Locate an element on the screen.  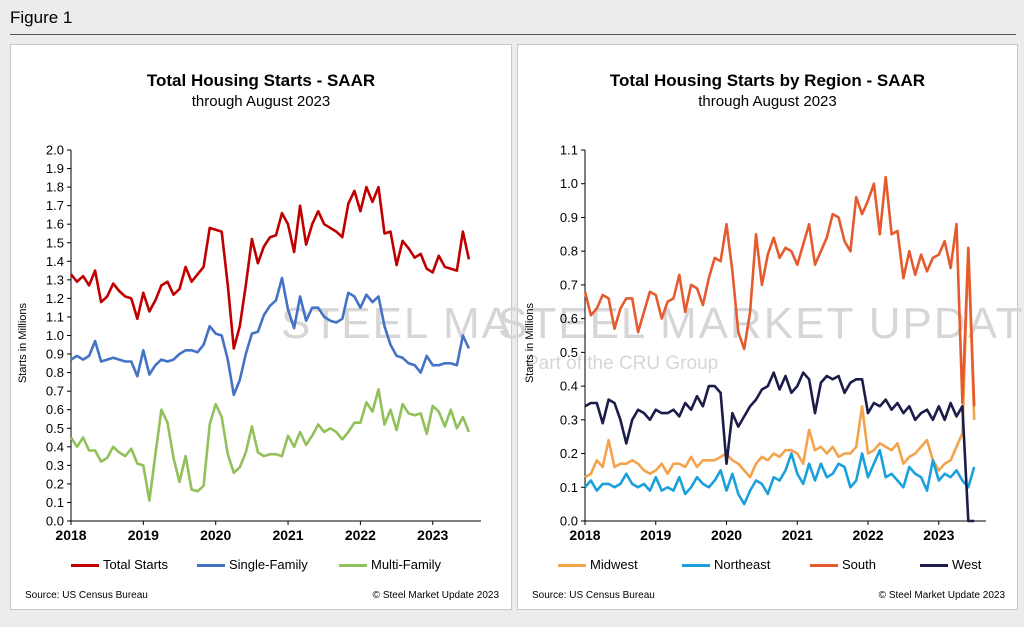
watermark-logo: CRU is located at coordinates (639, 363).